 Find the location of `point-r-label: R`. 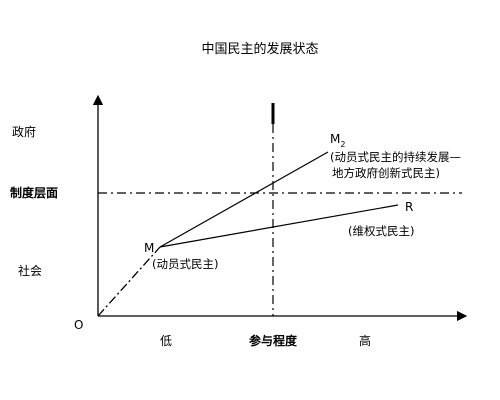

point-r-label: R is located at coordinates (409, 207).